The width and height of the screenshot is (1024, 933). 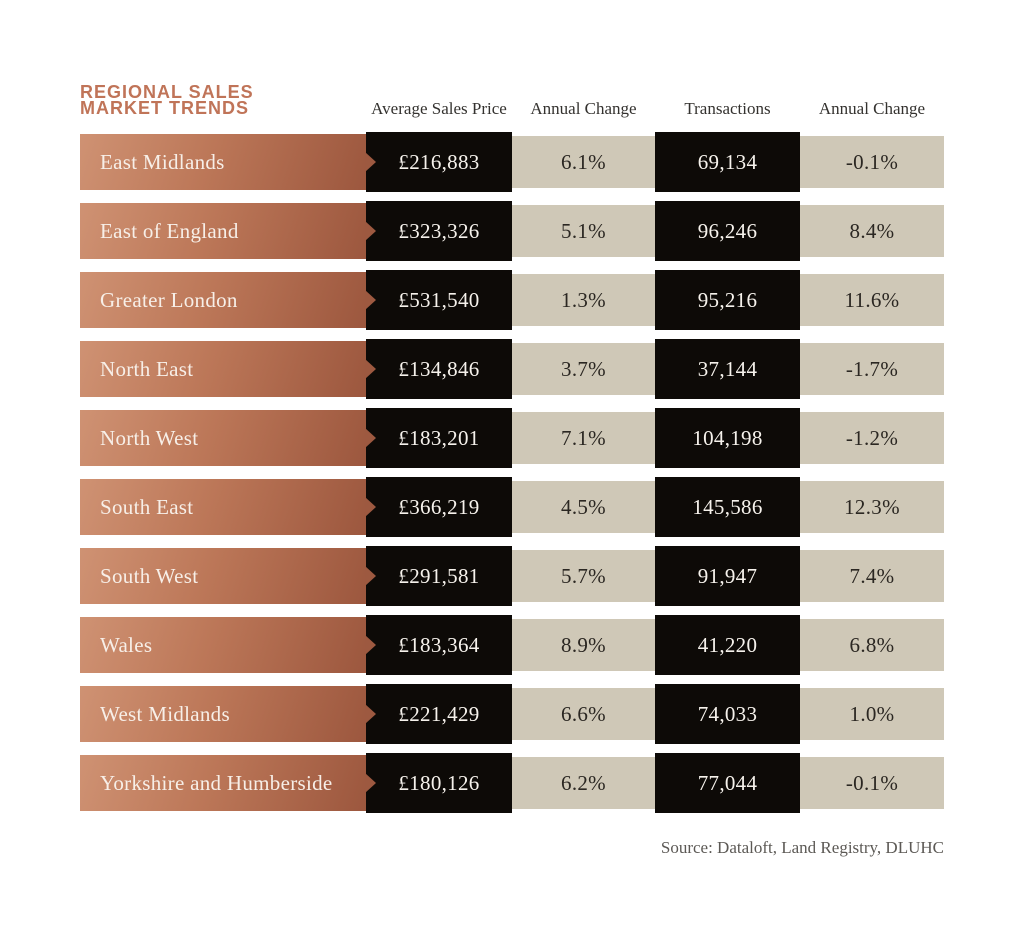 I want to click on avg-price-cell: £216,883, so click(x=439, y=162).